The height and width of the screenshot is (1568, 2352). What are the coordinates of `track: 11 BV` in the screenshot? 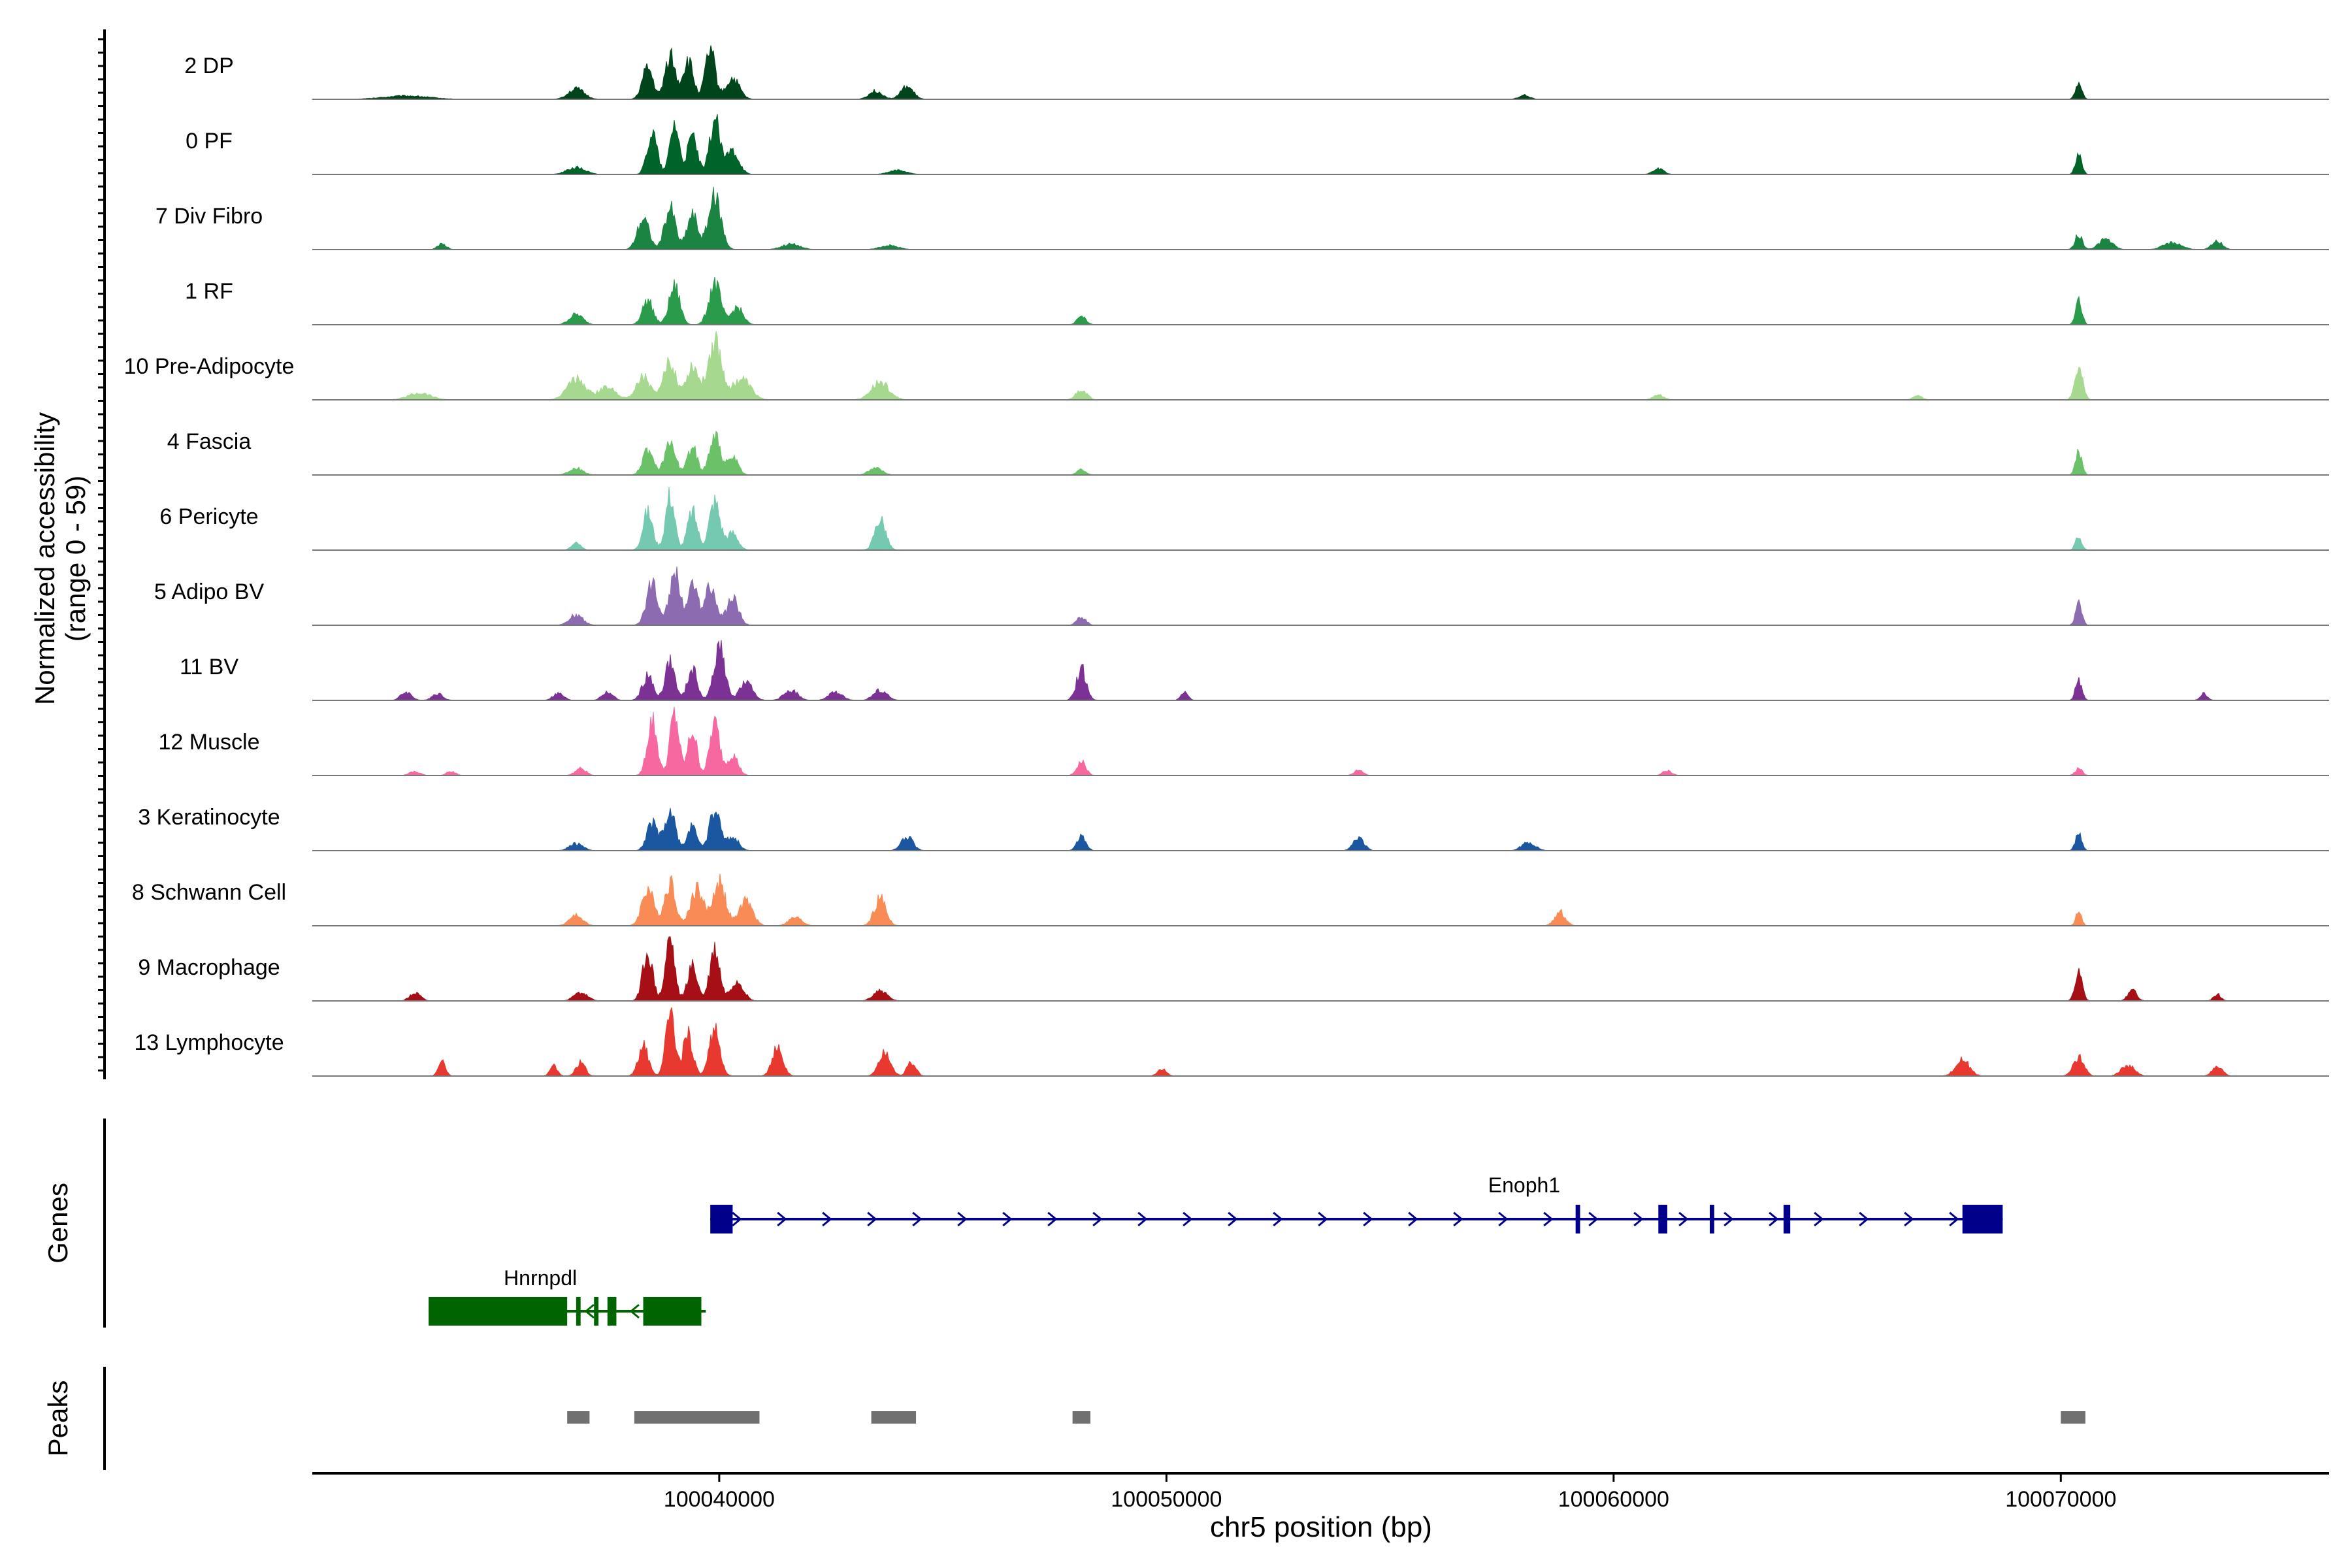 It's located at (1254, 670).